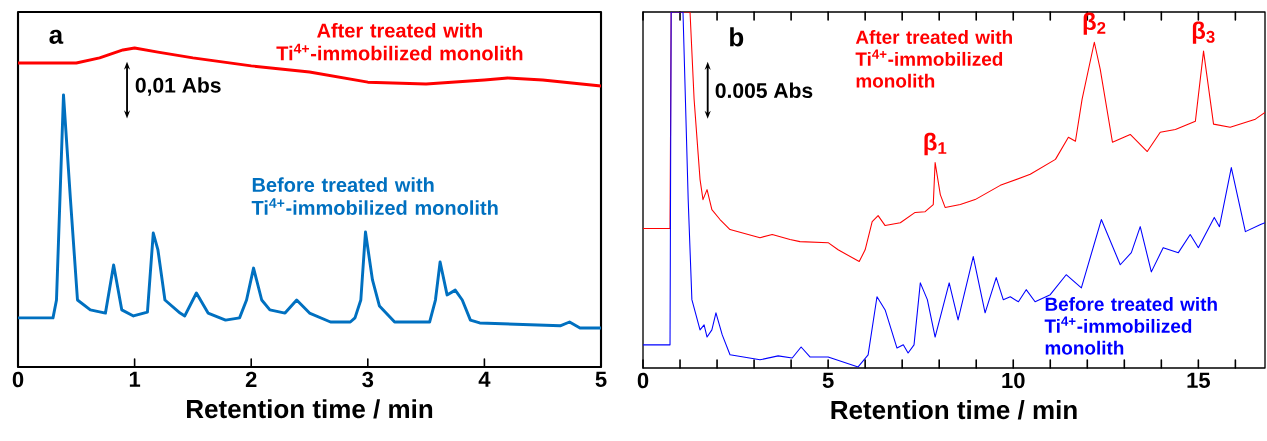  What do you see at coordinates (484, 379) in the screenshot?
I see `x-tick-label: 4` at bounding box center [484, 379].